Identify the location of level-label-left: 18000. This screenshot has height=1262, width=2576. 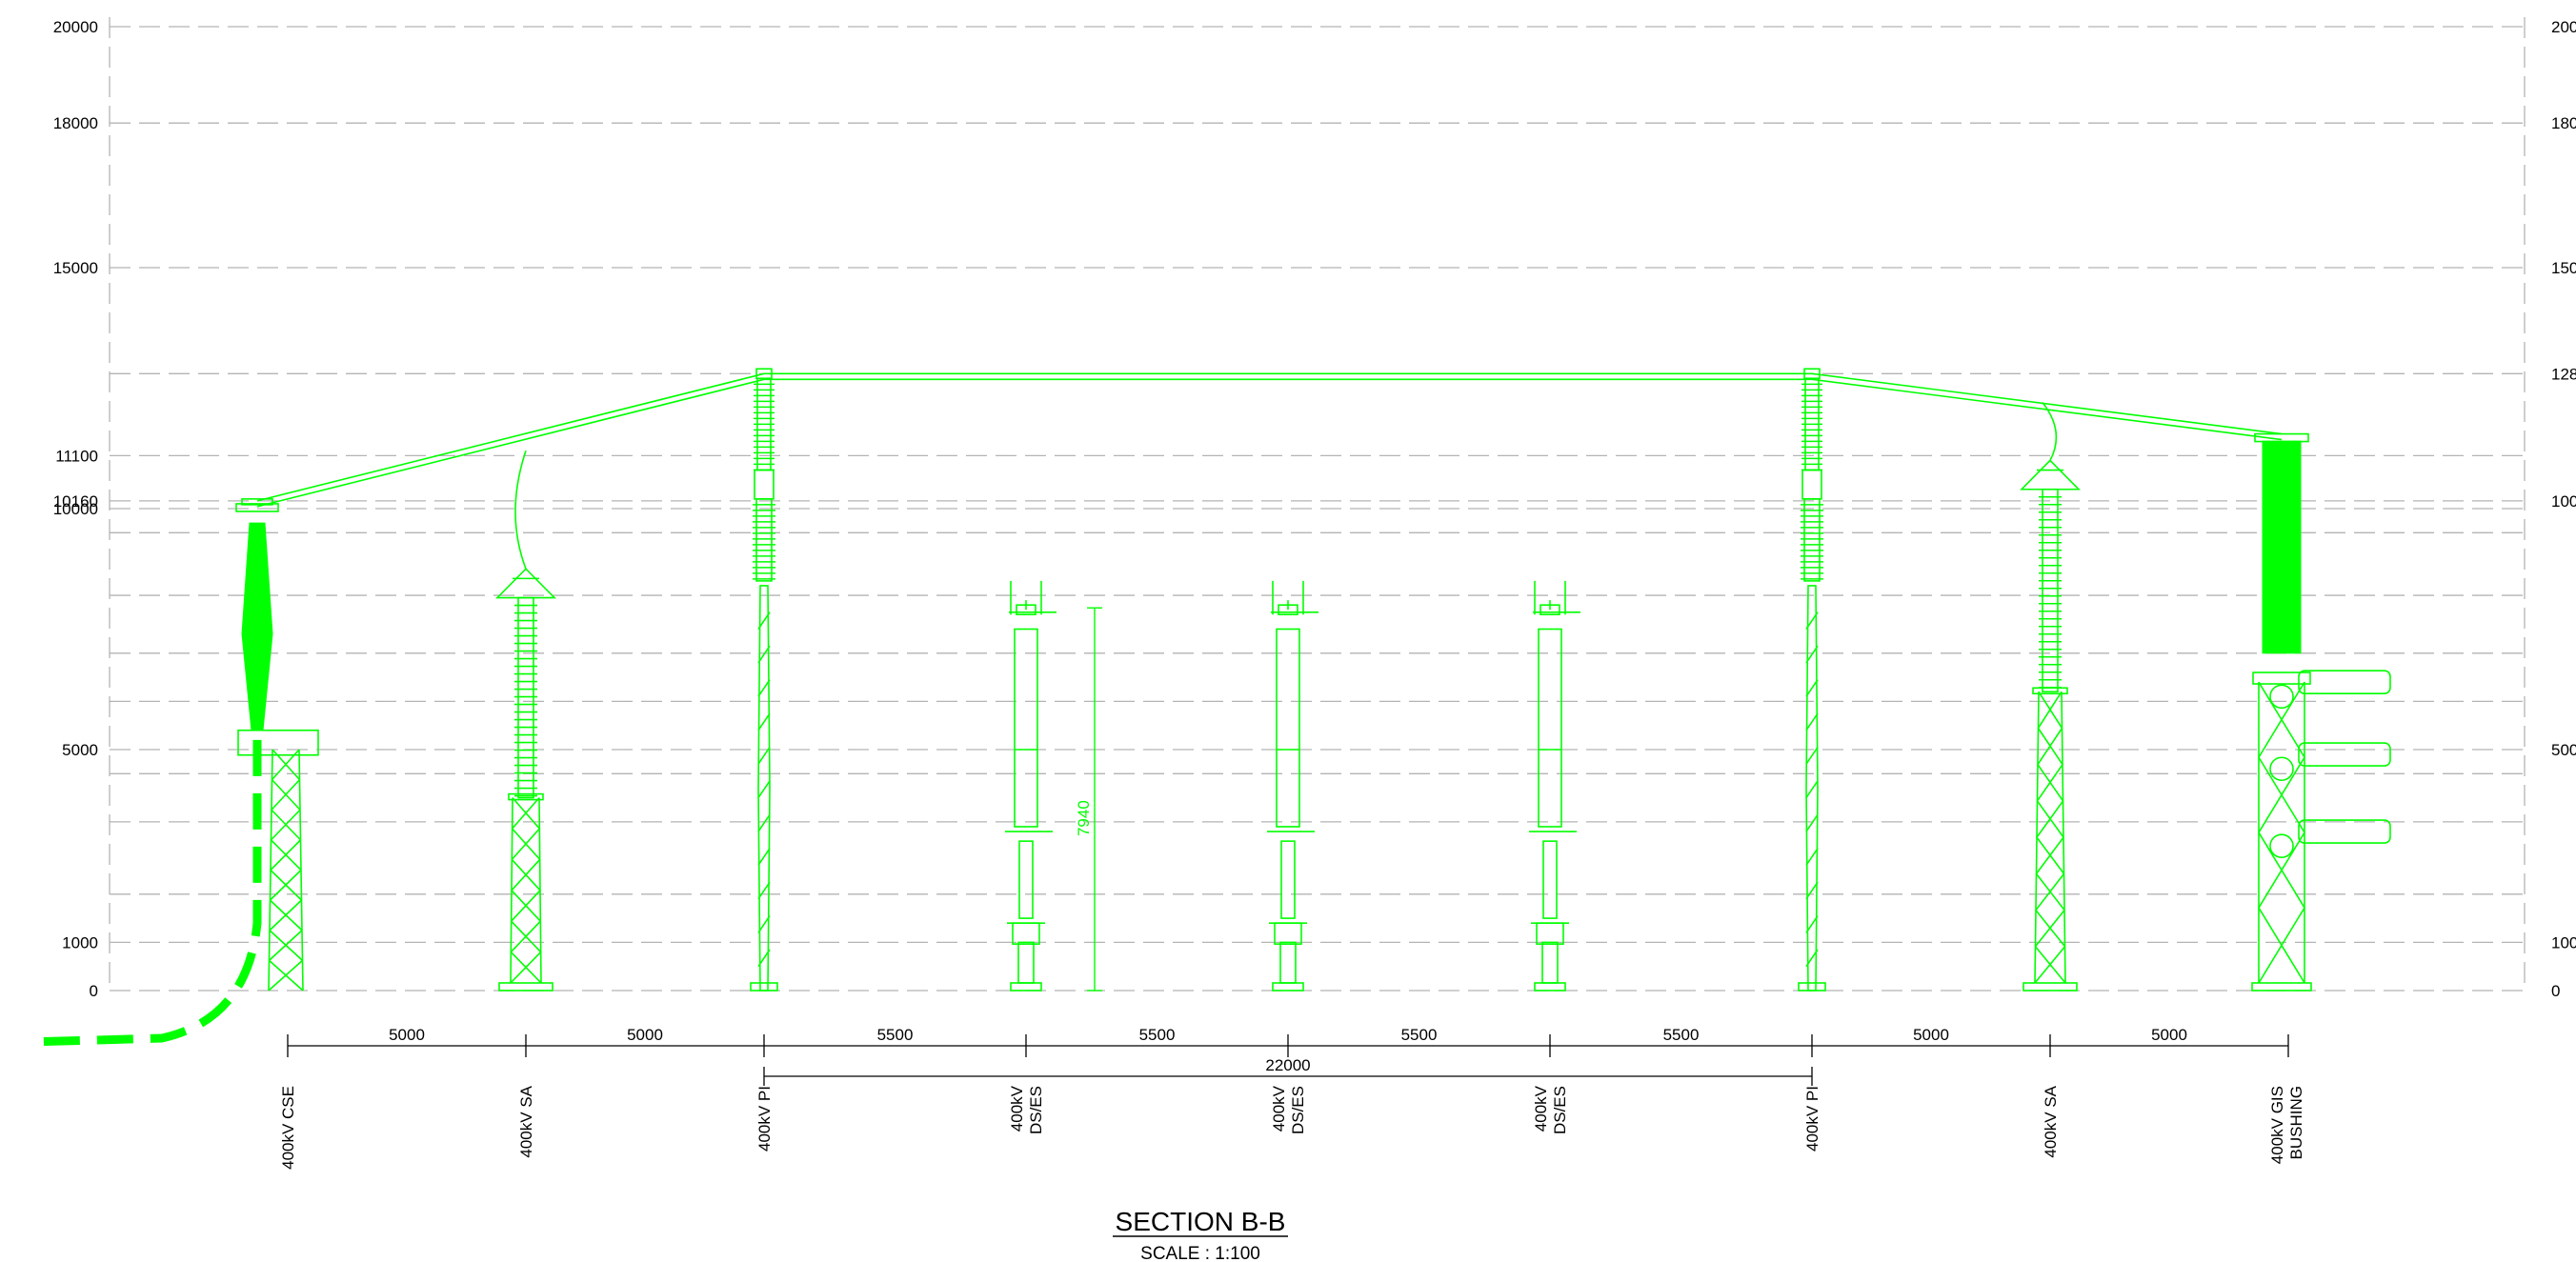
(75, 123).